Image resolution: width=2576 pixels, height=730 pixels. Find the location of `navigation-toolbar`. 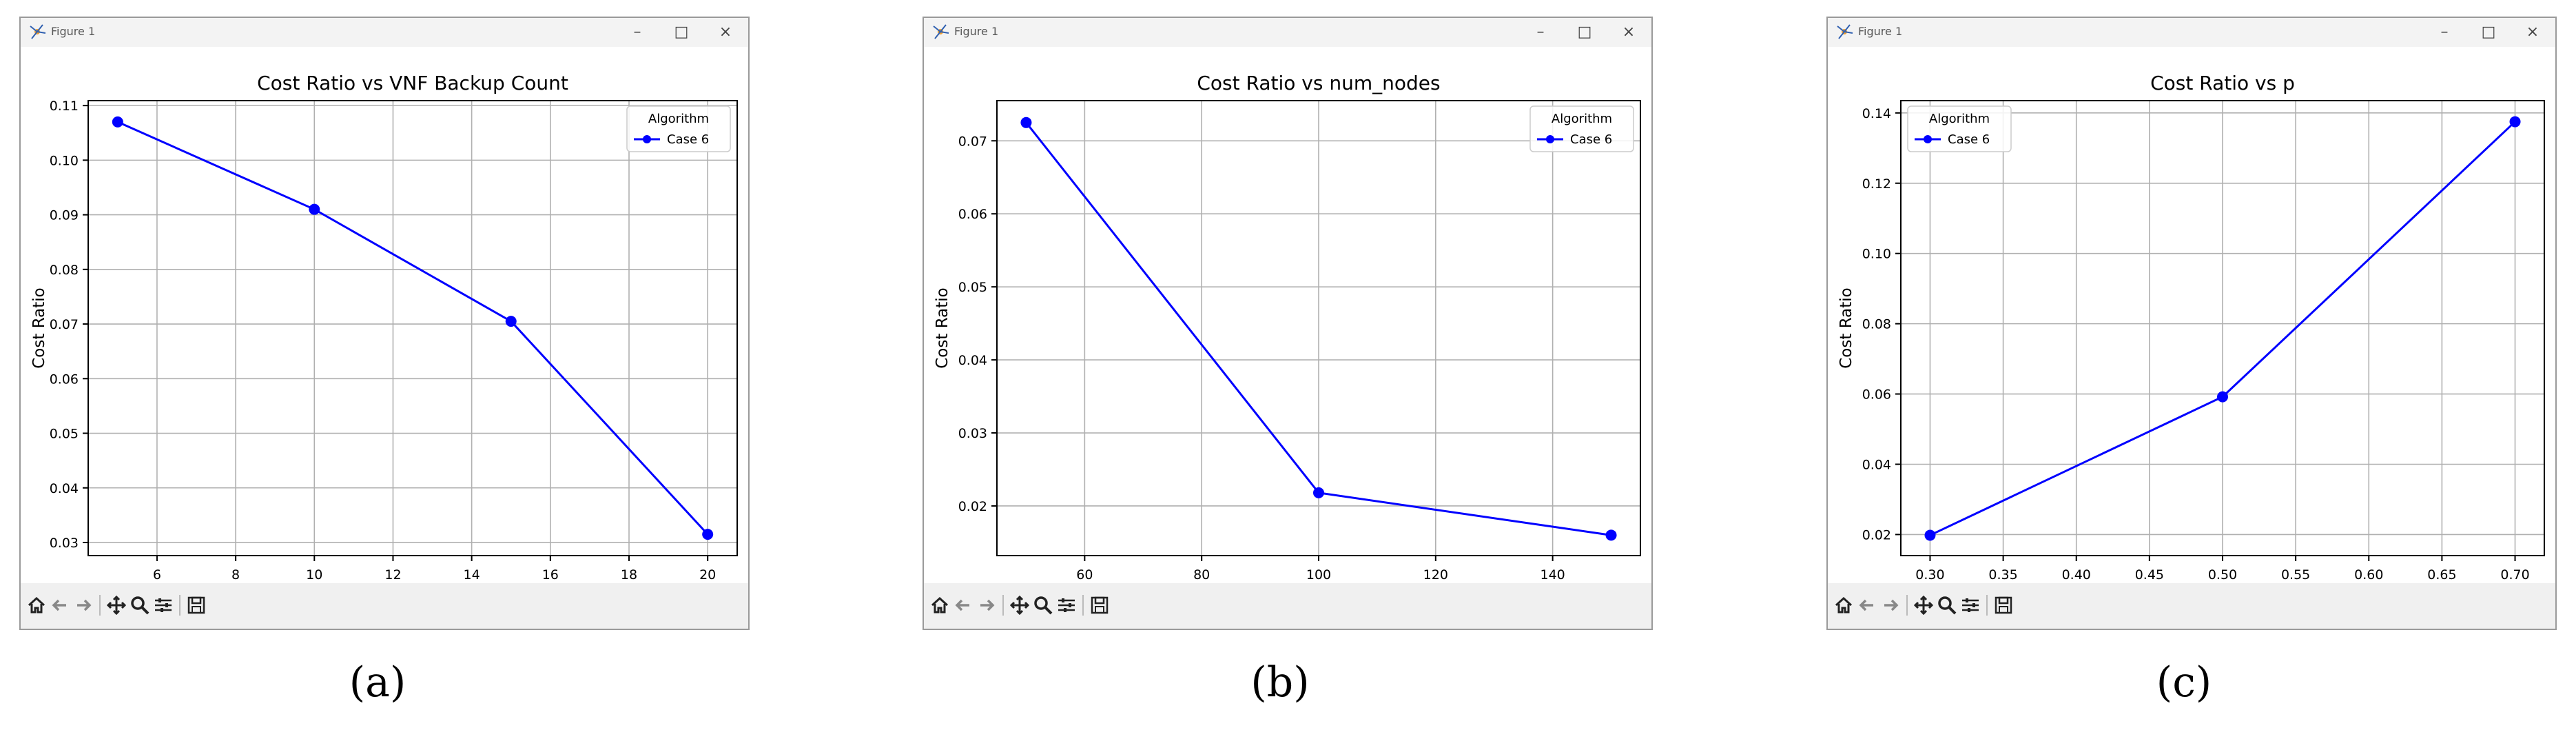

navigation-toolbar is located at coordinates (384, 606).